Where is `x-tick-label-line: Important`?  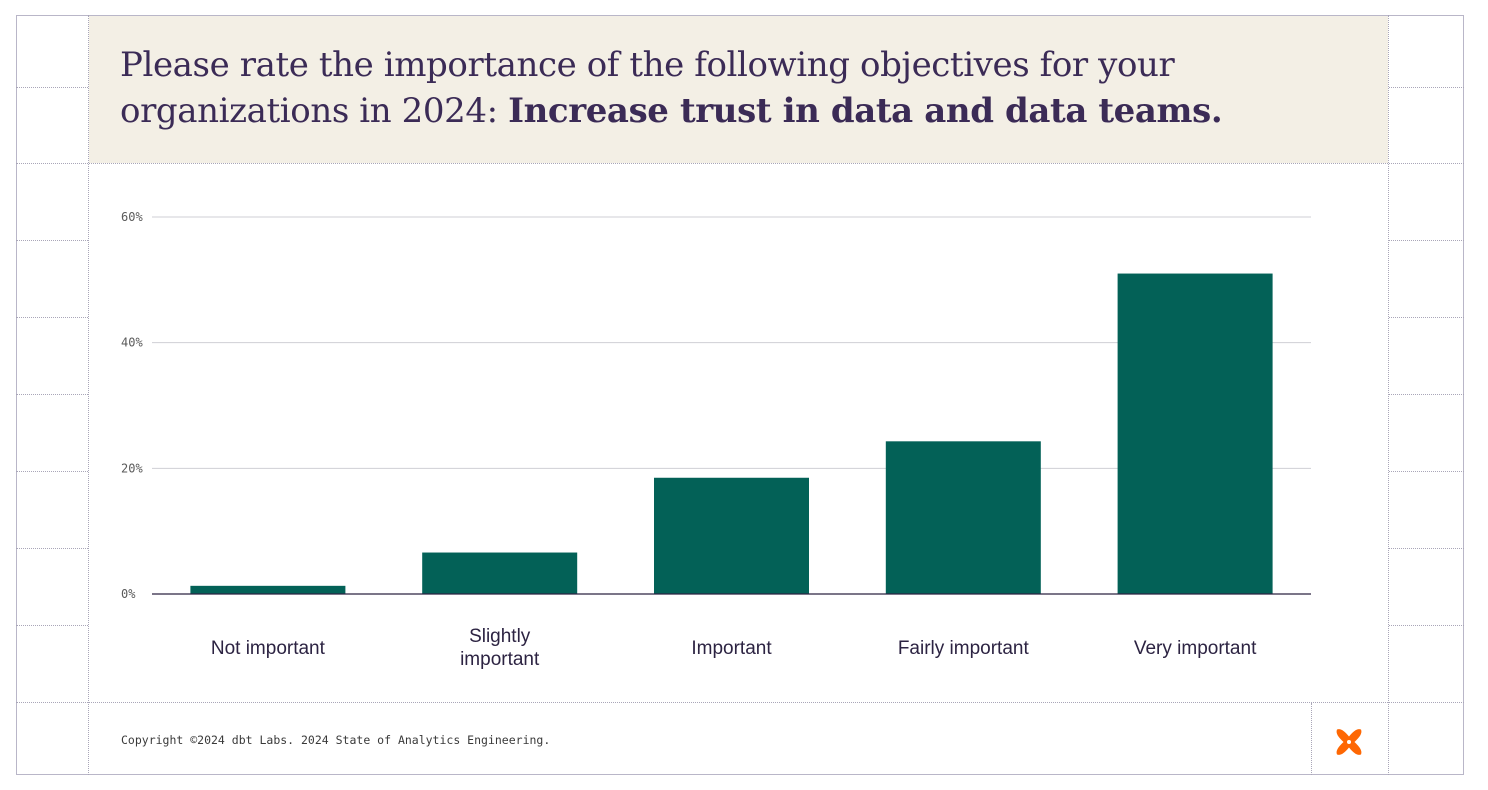 x-tick-label-line: Important is located at coordinates (731, 648).